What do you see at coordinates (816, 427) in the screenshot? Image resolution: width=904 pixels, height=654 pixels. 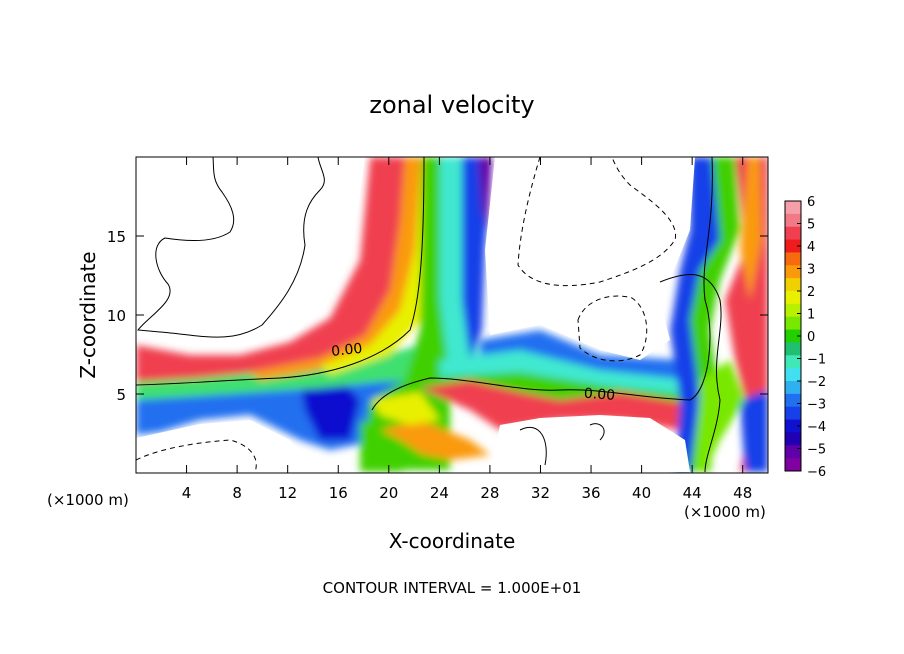 I see `colorbar-label: −4` at bounding box center [816, 427].